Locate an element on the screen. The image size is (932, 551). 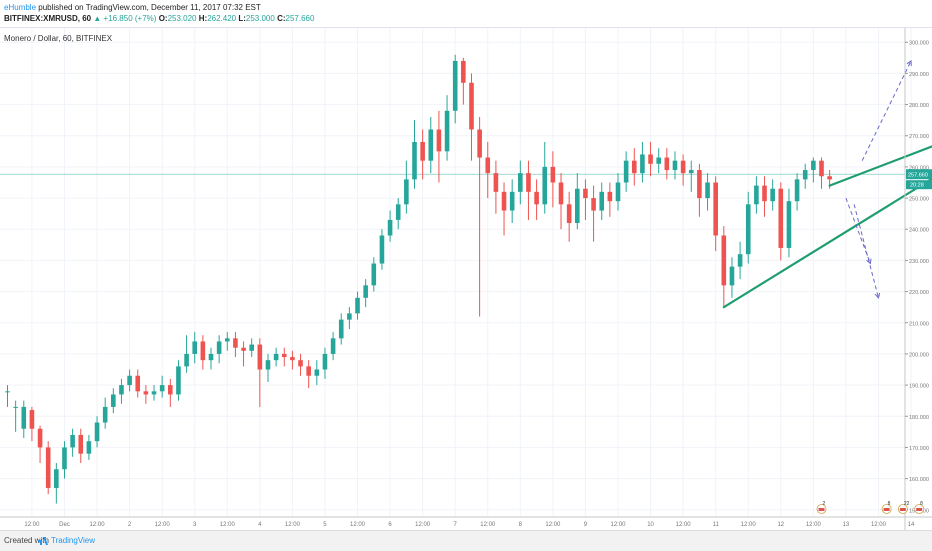
price-tick-label: 250.000 is located at coordinates (919, 200).